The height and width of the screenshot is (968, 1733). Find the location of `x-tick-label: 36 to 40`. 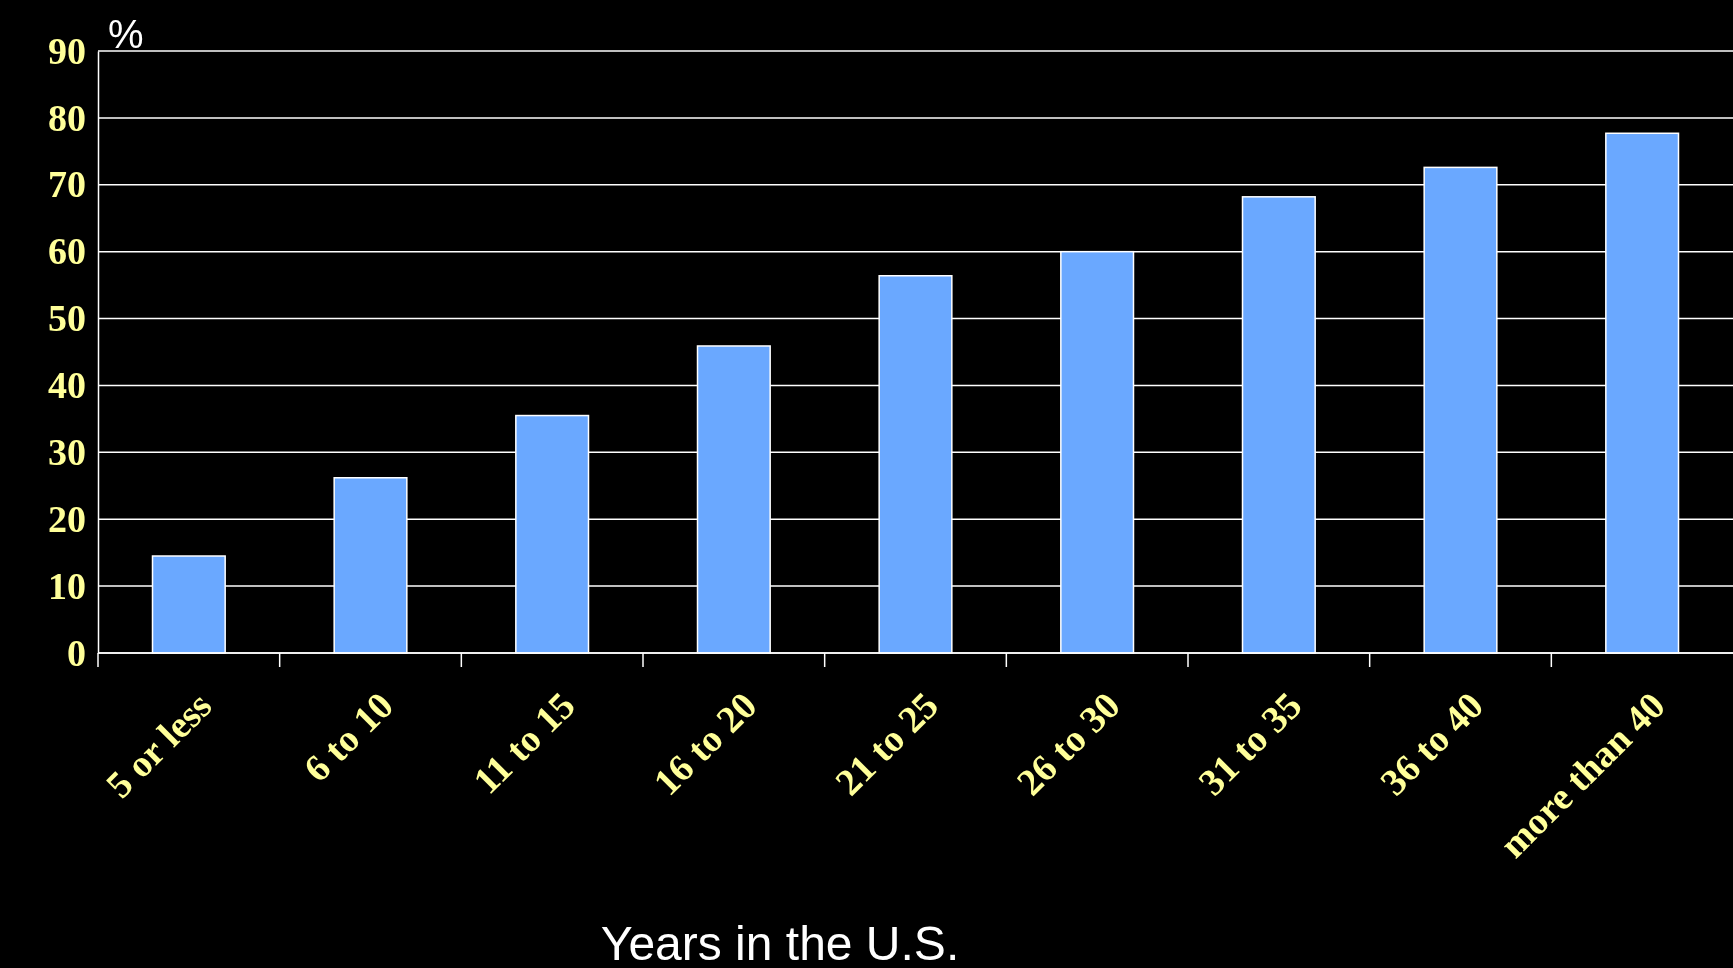

x-tick-label: 36 to 40 is located at coordinates (1431, 743).